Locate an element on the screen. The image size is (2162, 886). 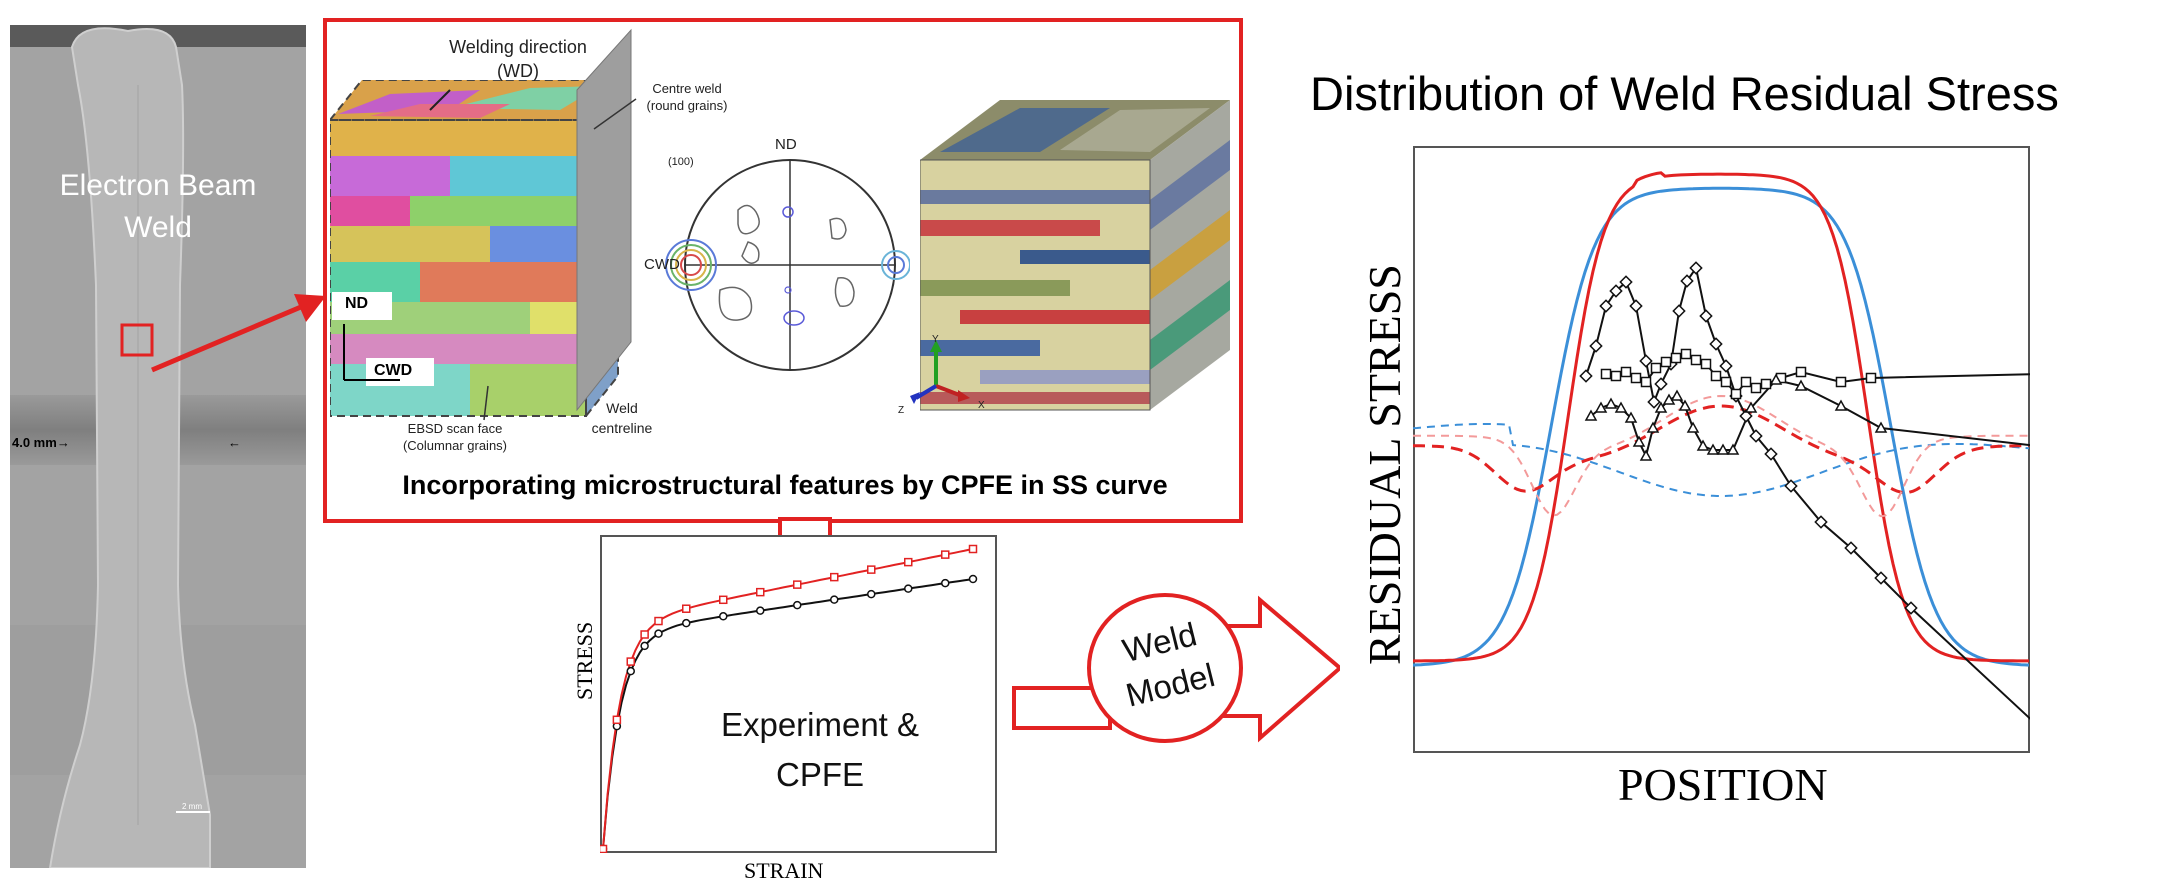
rs-ylabel: RESIDUAL STRESS is located at coordinates (1384, 464).